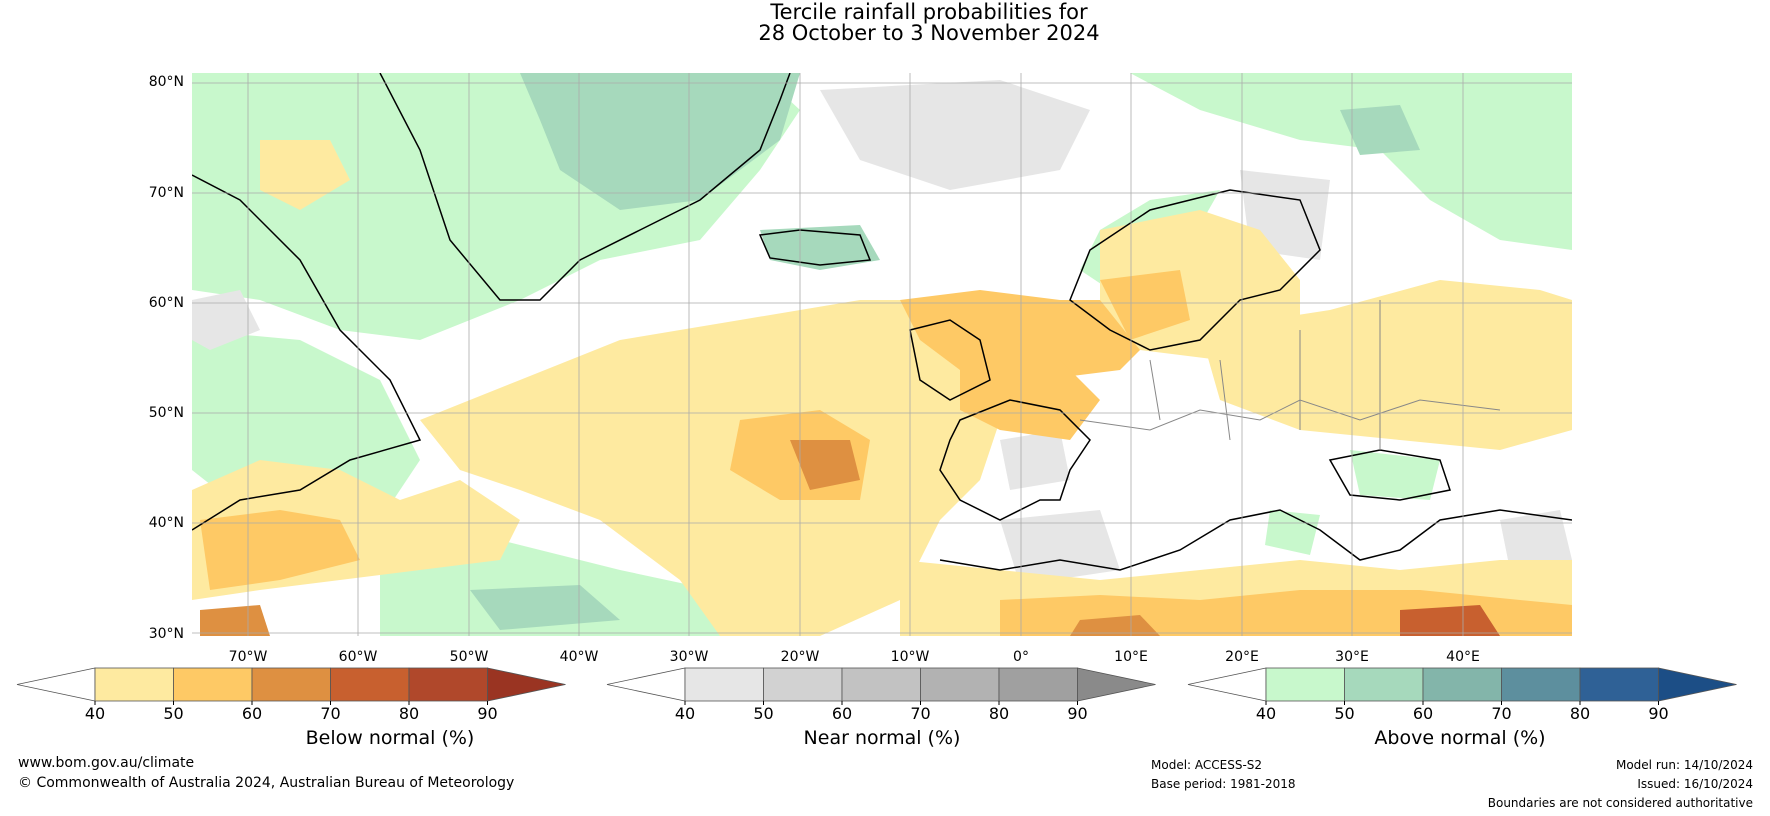 This screenshot has width=1770, height=816. Describe the element at coordinates (1352, 657) in the screenshot. I see `lon-label-30e: 30°E` at that location.